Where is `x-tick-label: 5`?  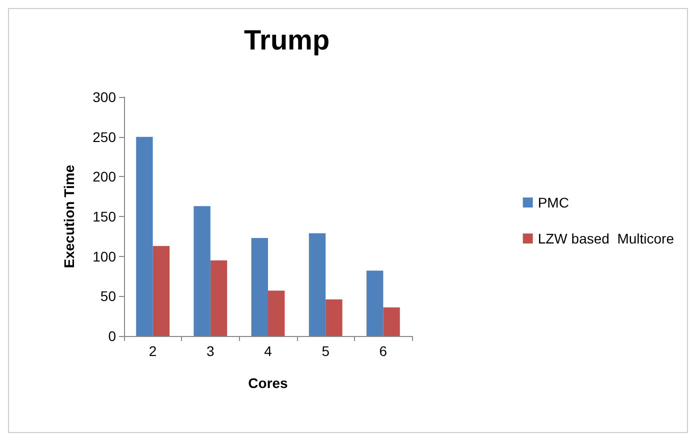
x-tick-label: 5 is located at coordinates (326, 351).